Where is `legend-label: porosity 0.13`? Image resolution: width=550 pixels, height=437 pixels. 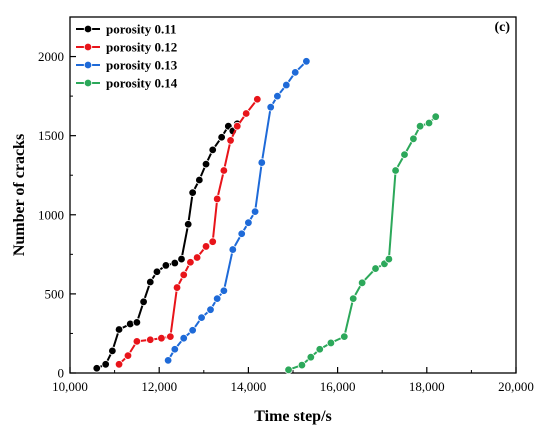 legend-label: porosity 0.13 is located at coordinates (142, 65).